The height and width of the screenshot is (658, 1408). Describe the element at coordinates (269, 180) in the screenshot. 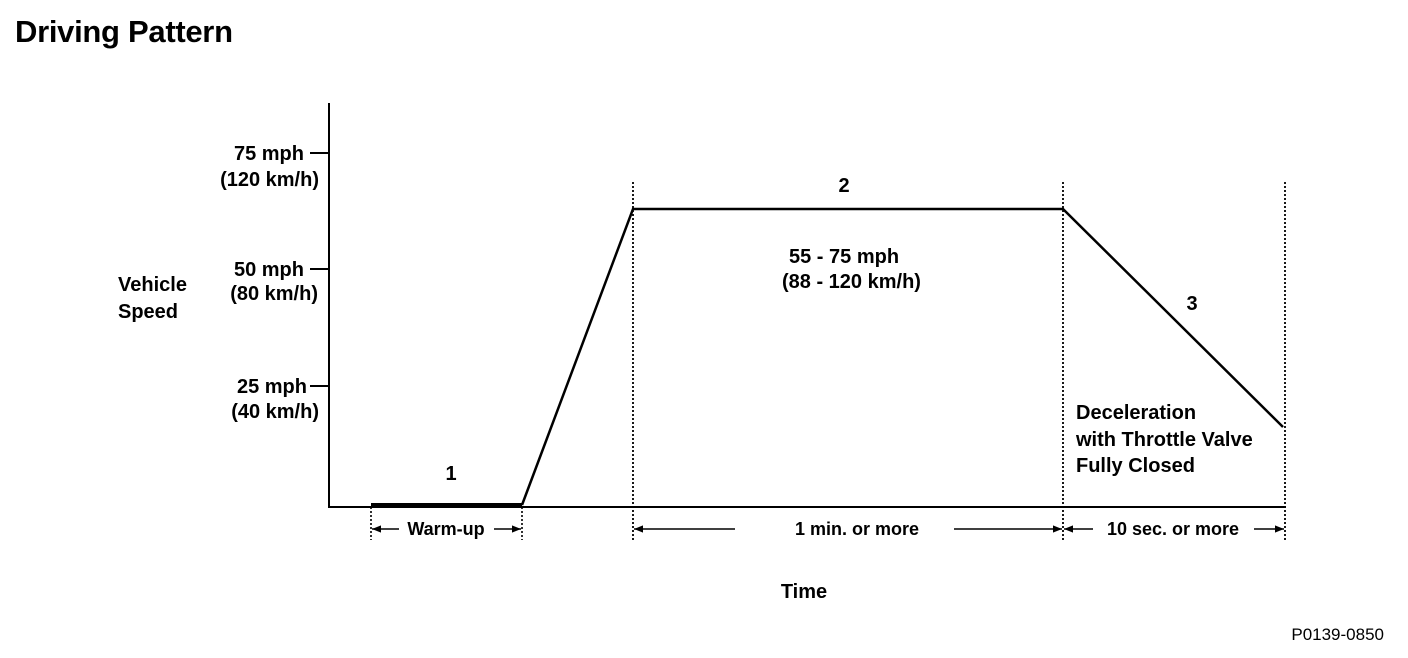

I see `y-tick-label-75-kmh: (120 km/h)` at that location.